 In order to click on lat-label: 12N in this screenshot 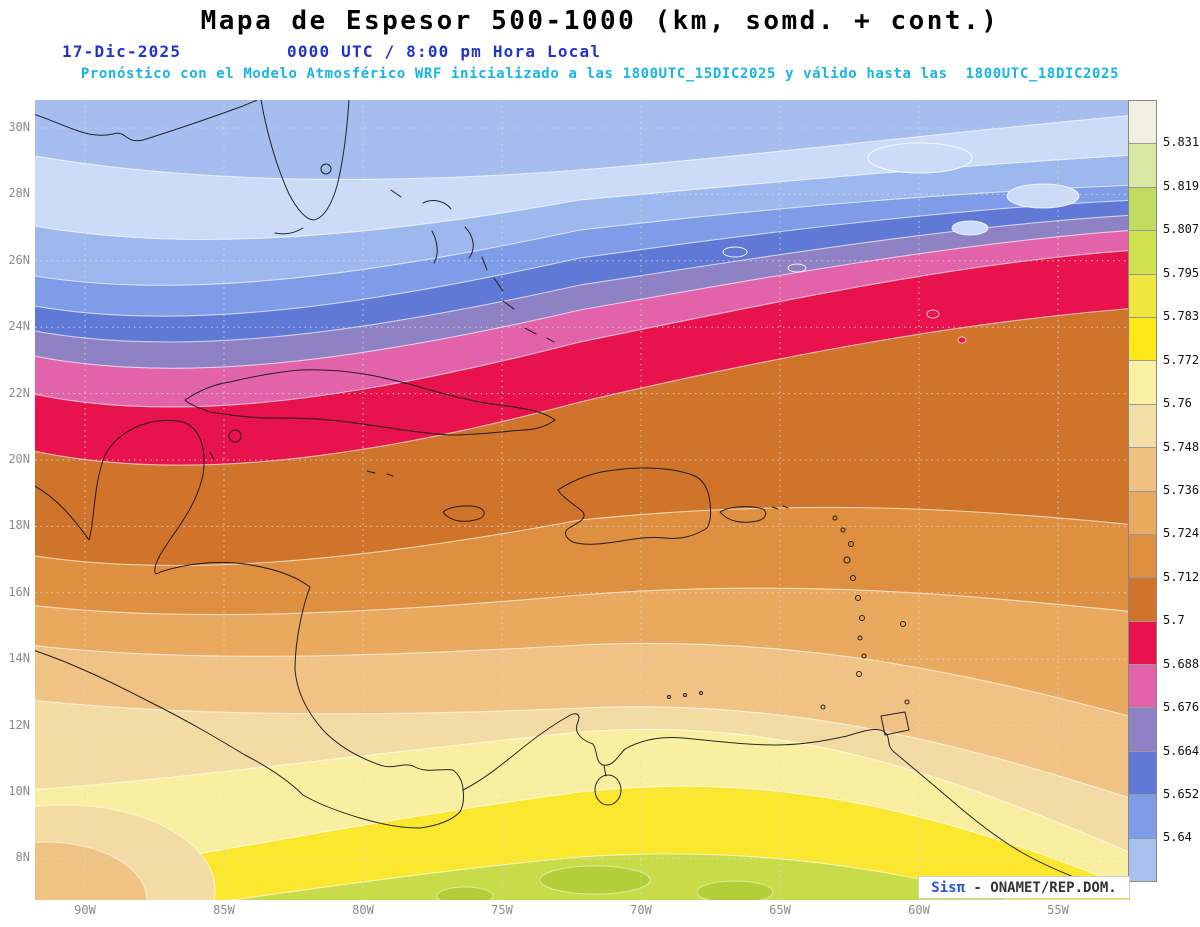, I will do `click(19, 724)`.